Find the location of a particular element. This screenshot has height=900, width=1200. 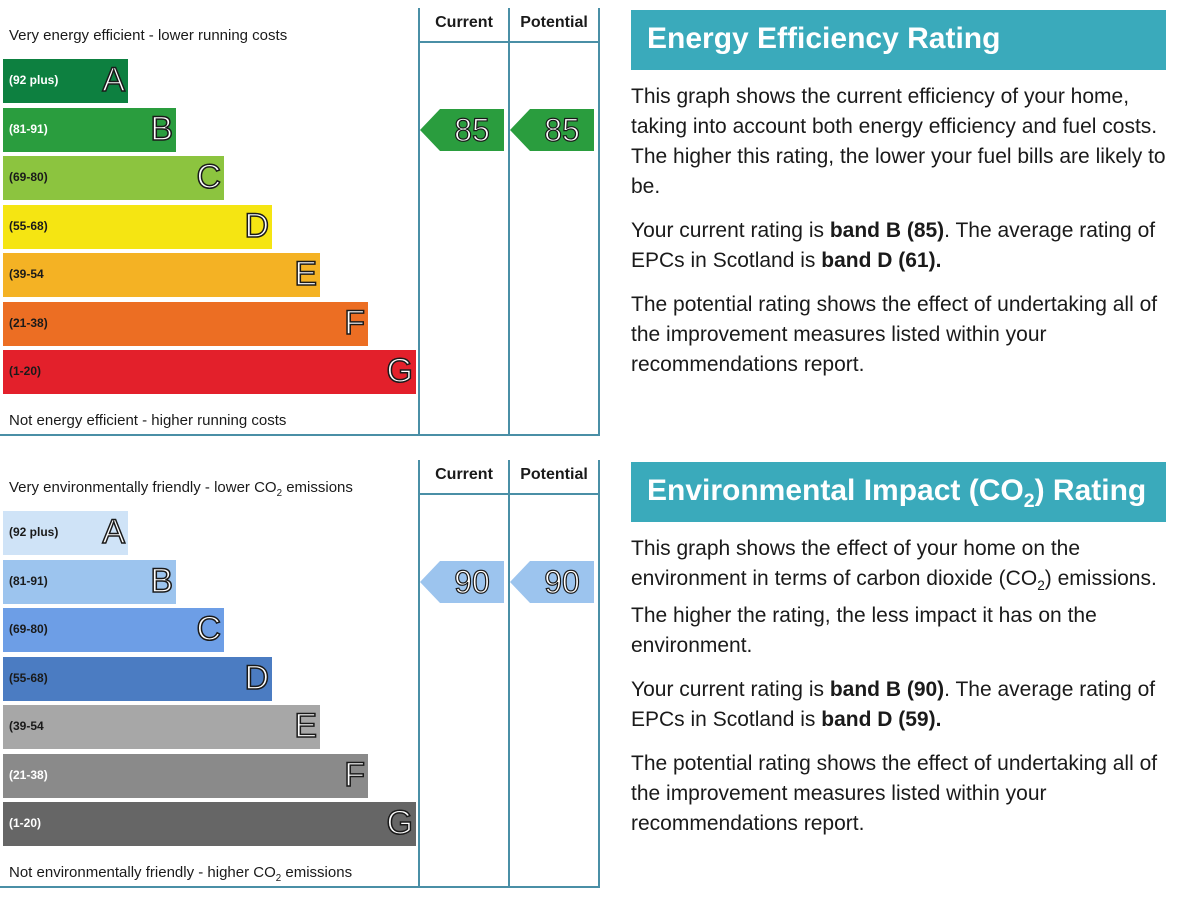

title-text: Environmental Impact (CO is located at coordinates (835, 490).